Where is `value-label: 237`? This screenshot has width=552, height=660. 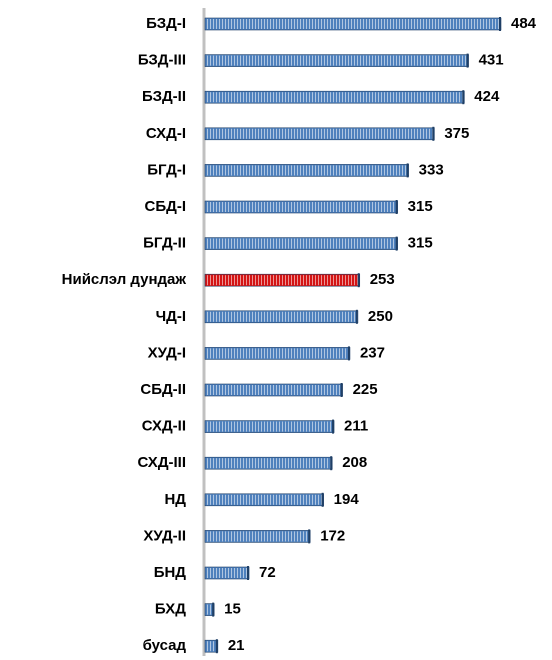 value-label: 237 is located at coordinates (372, 352).